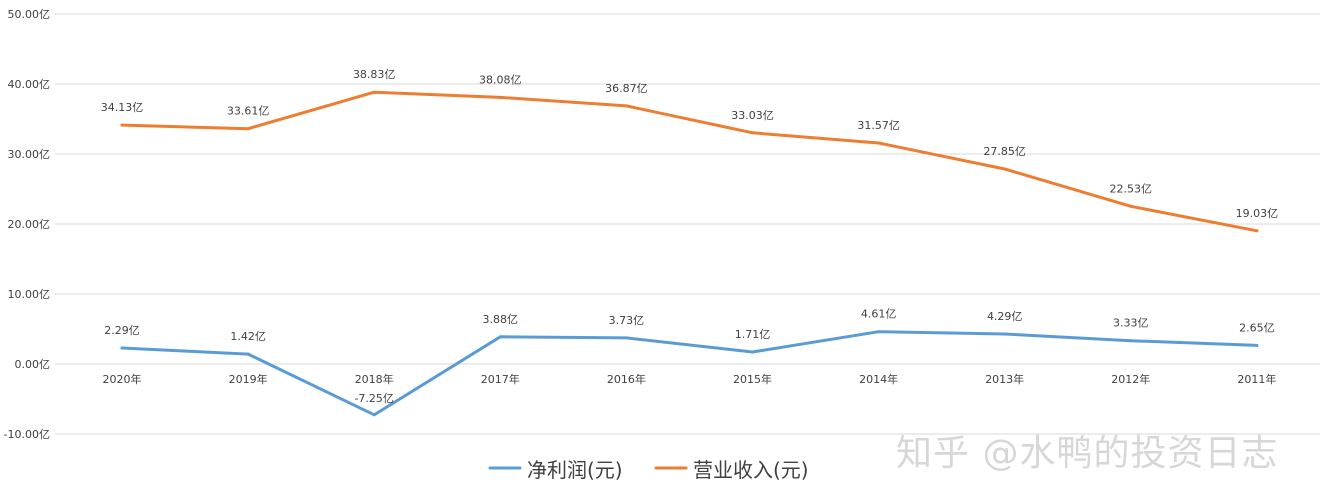 The width and height of the screenshot is (1325, 503). What do you see at coordinates (374, 379) in the screenshot?
I see `x-tick-label: 2018年` at bounding box center [374, 379].